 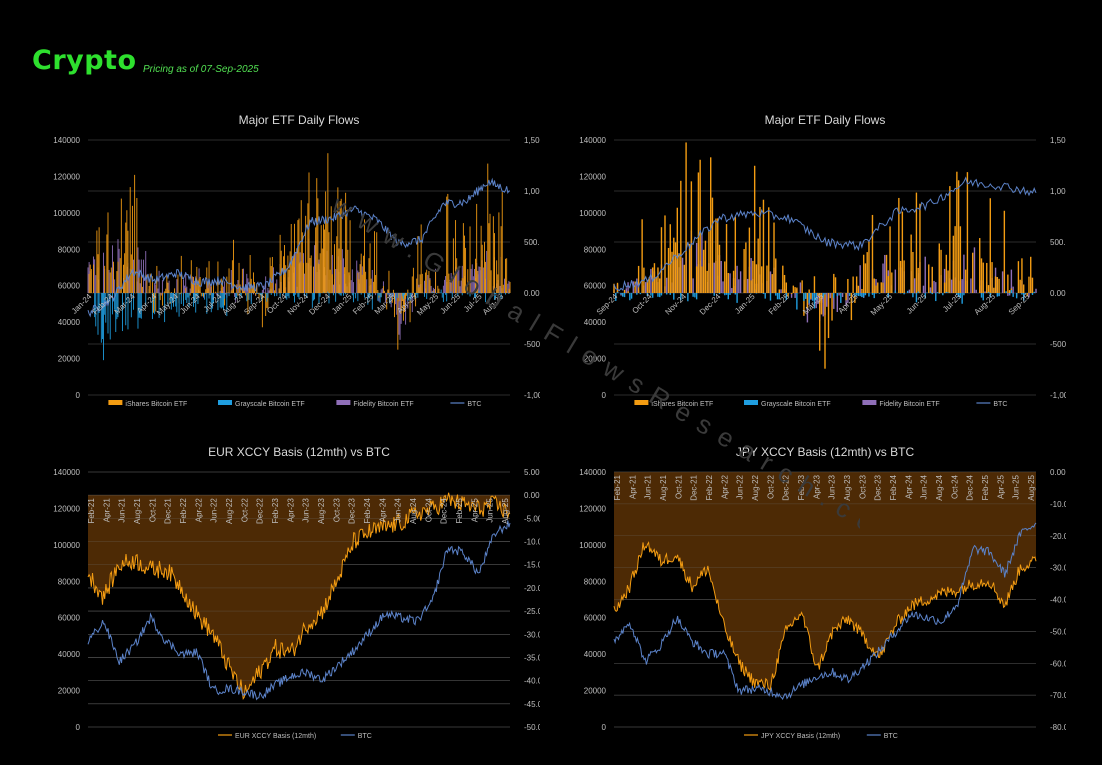 I want to click on right-tick-label: -500.00, so click(x=1058, y=344).